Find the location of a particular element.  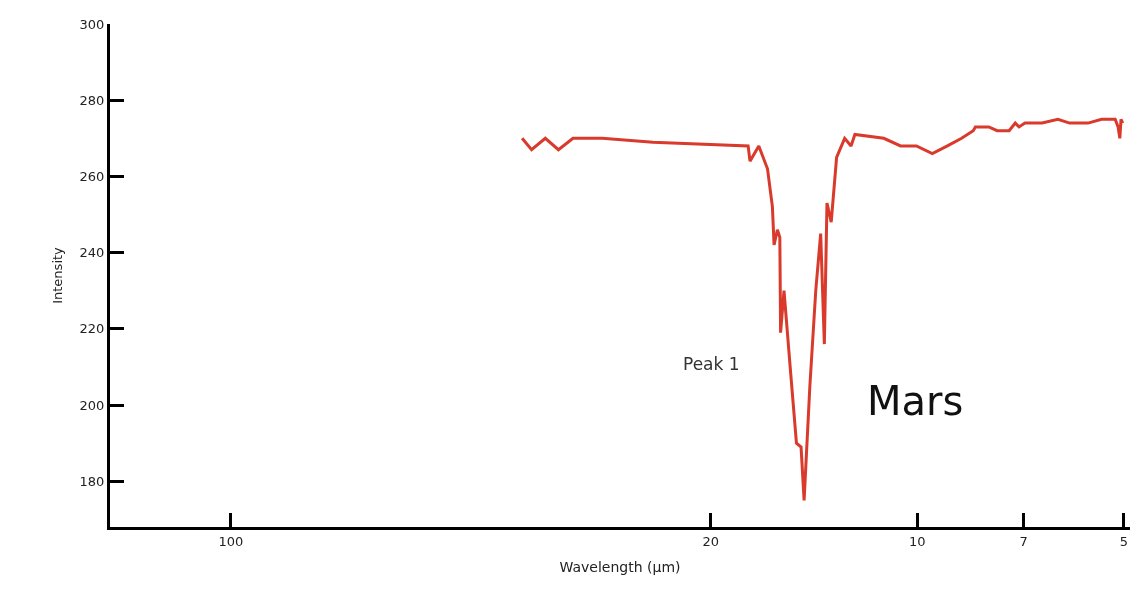

y-tick-label: 280 is located at coordinates (92, 100).